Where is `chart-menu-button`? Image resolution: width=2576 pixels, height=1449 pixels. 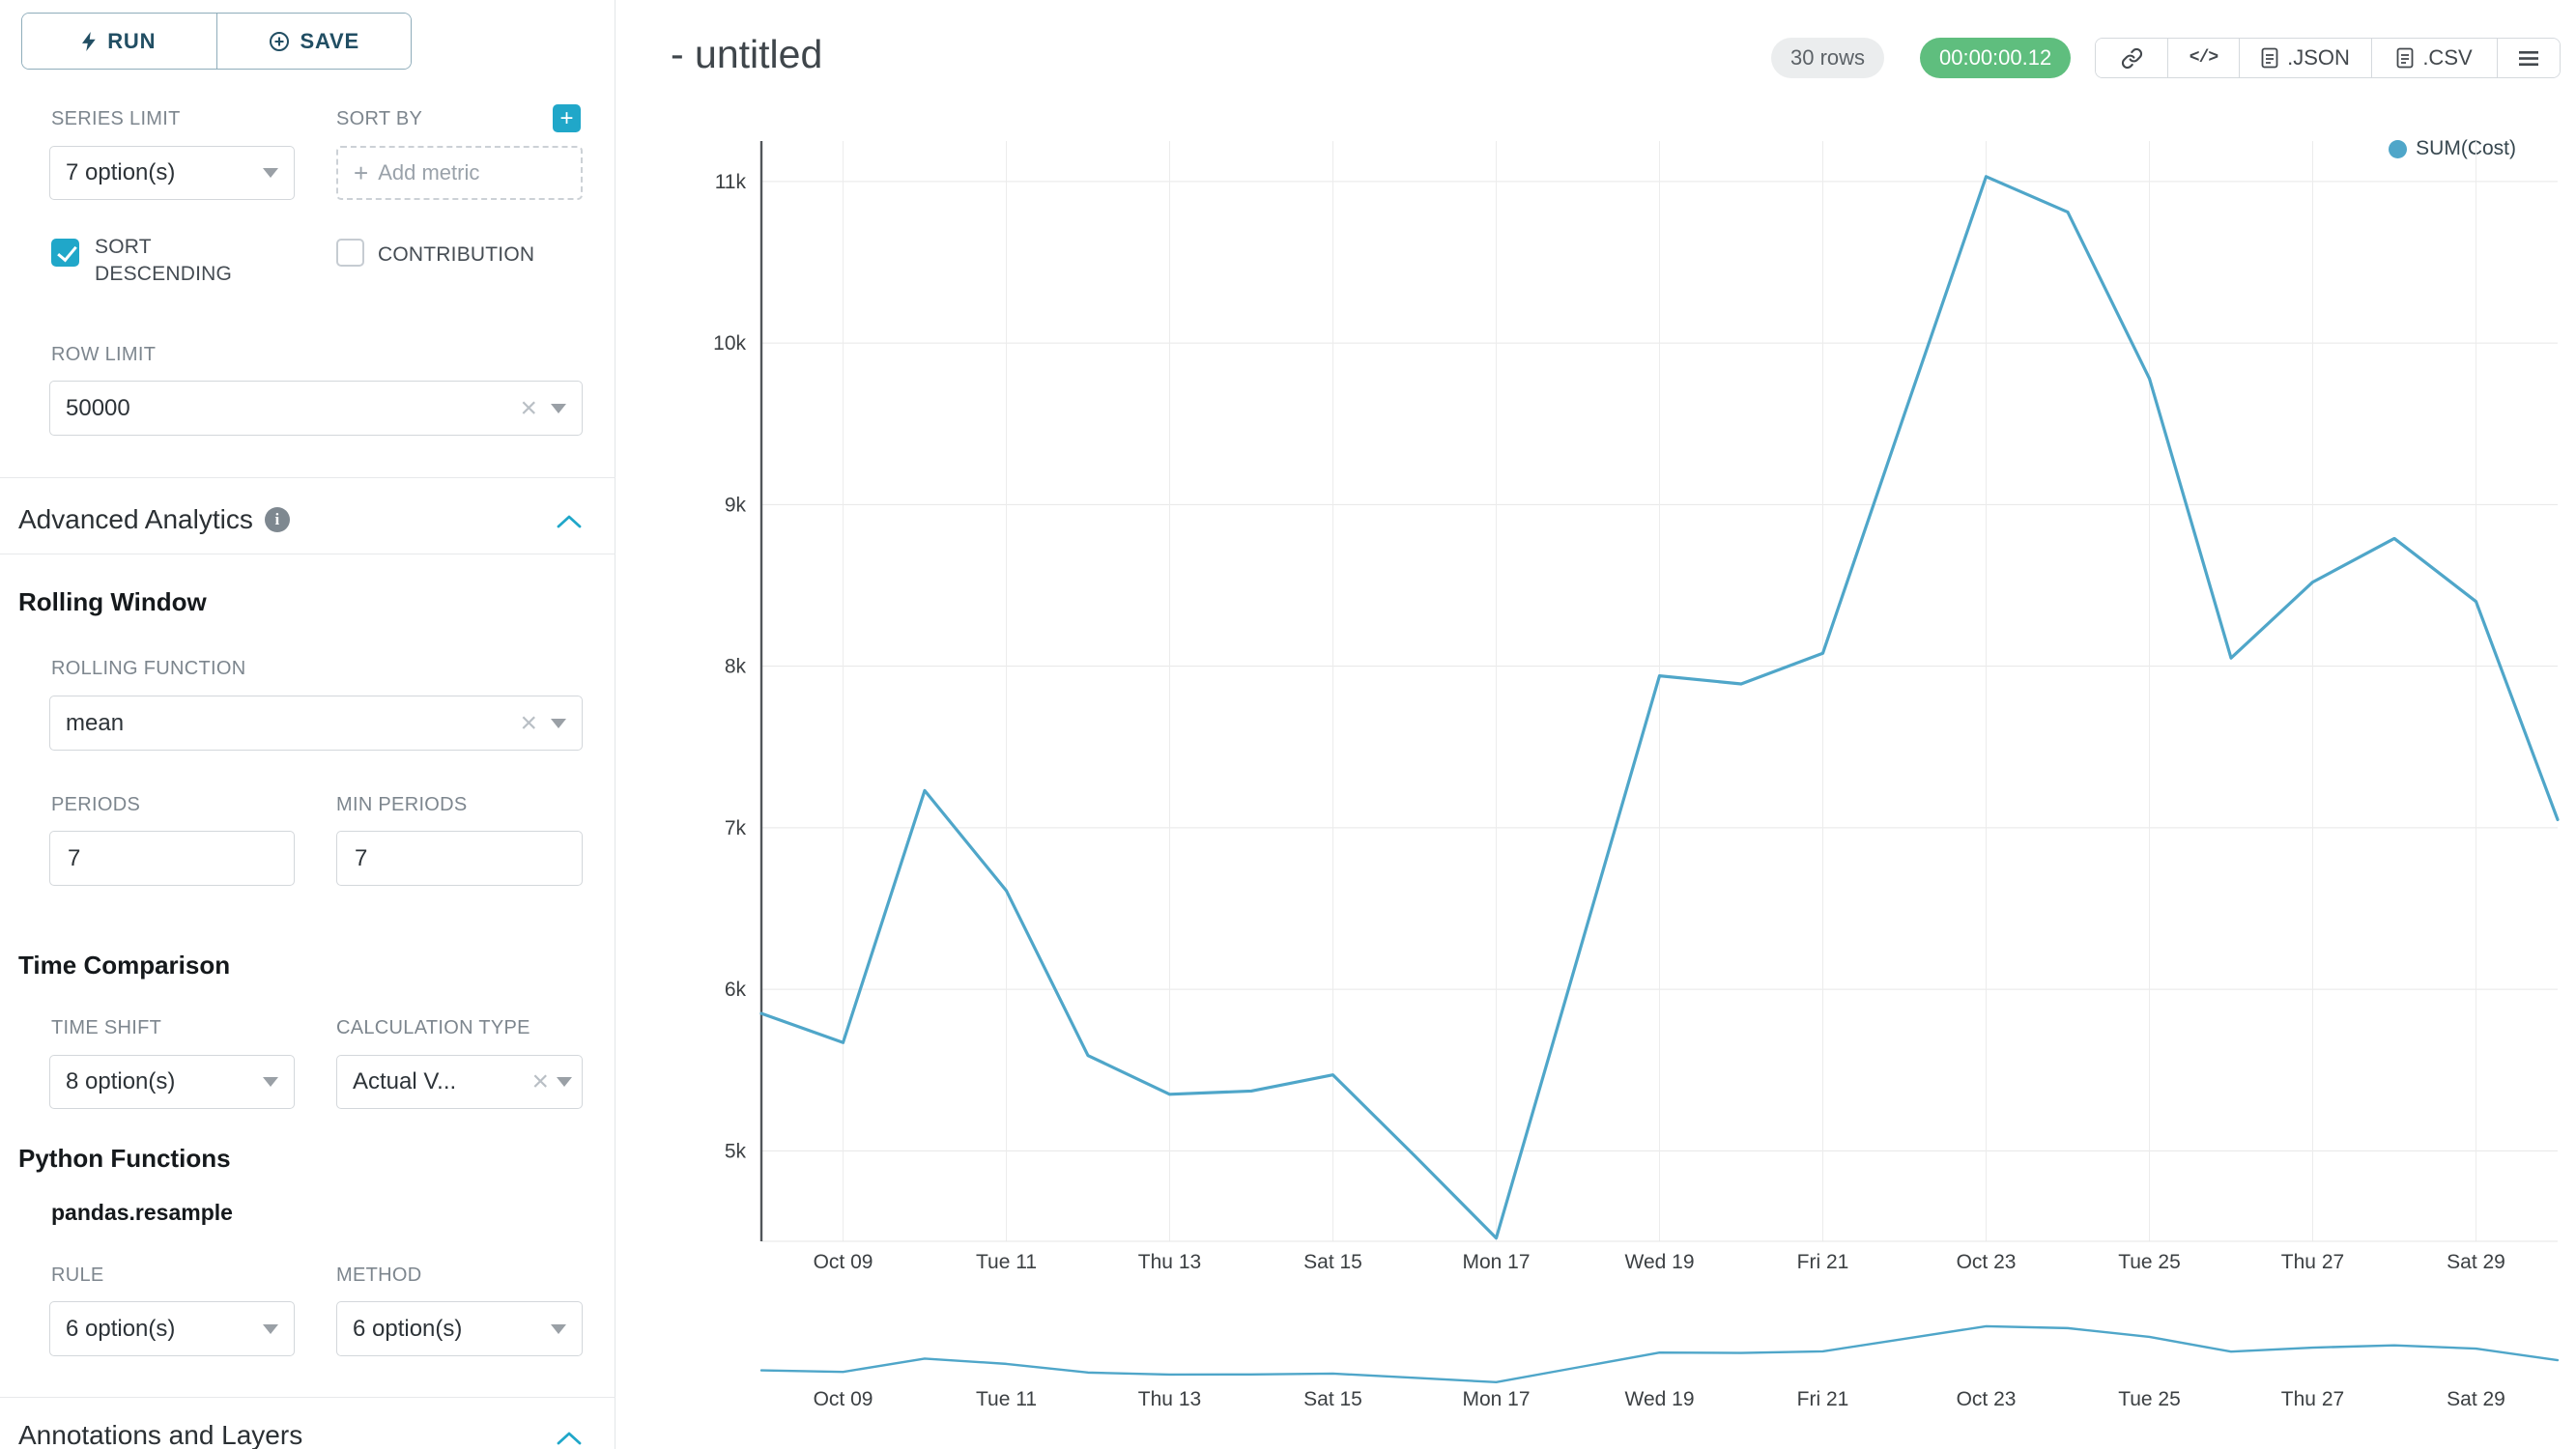
chart-menu-button is located at coordinates (2529, 58).